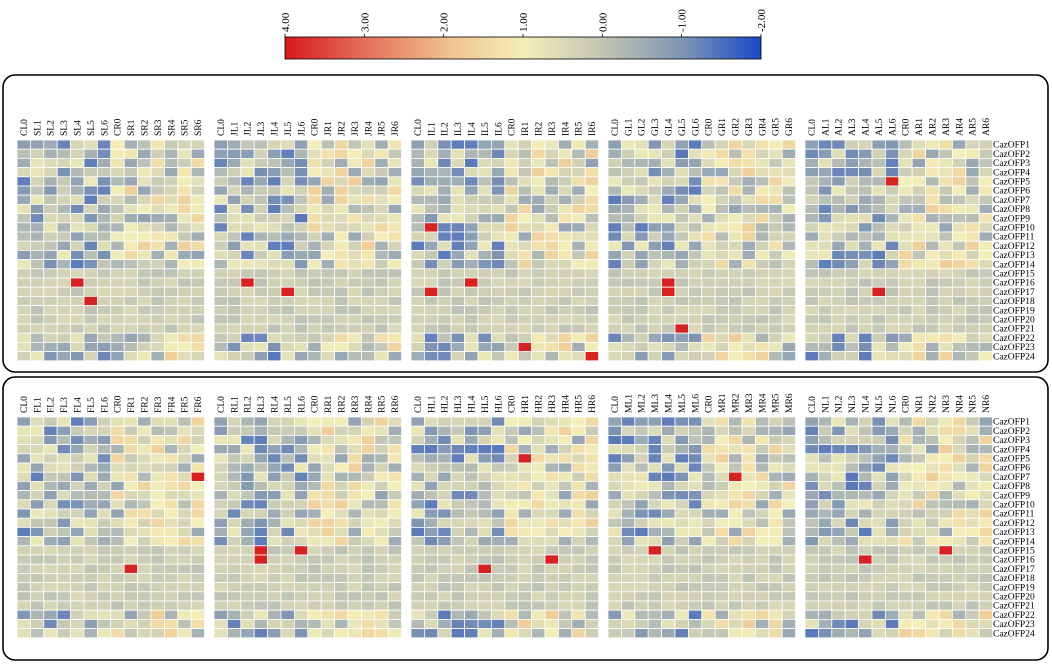 The image size is (1052, 664). Describe the element at coordinates (146, 404) in the screenshot. I see `column-label: FR2` at that location.